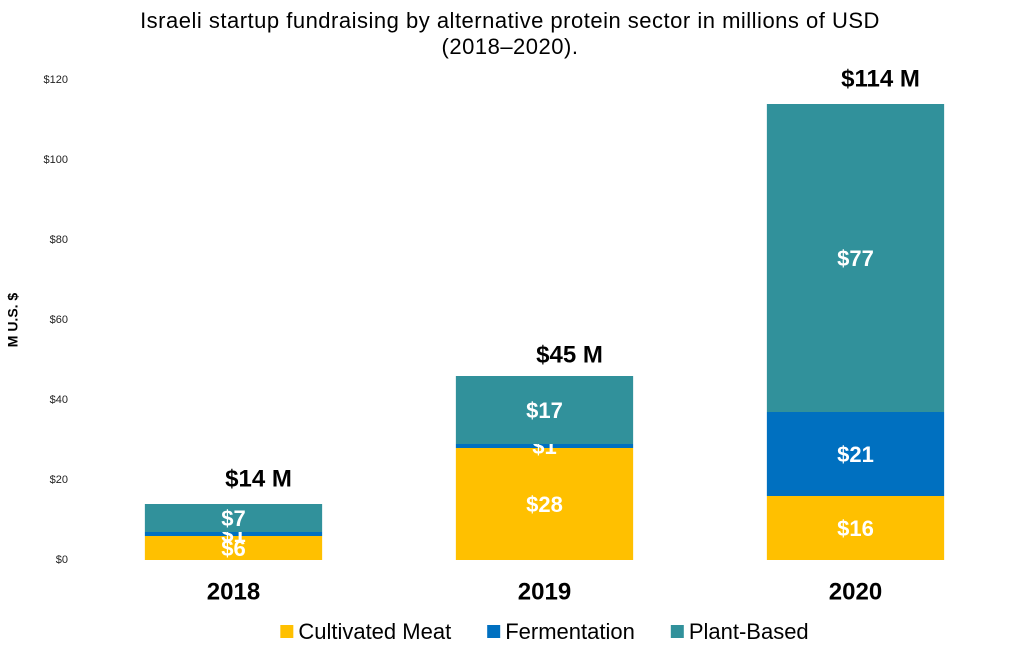  I want to click on value-label: $77, so click(855, 258).